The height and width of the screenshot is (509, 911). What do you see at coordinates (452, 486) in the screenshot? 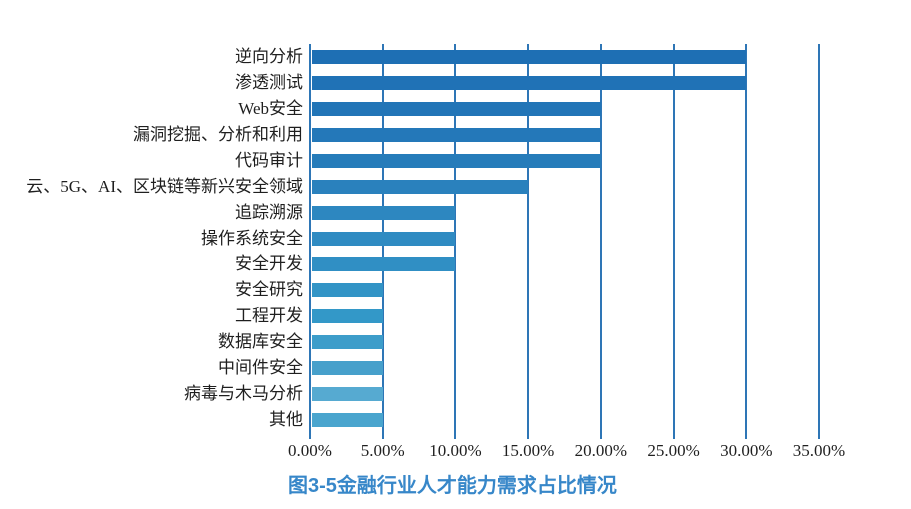
I see `chart-caption: 图3-5金融行业人才能力需求占比情况` at bounding box center [452, 486].